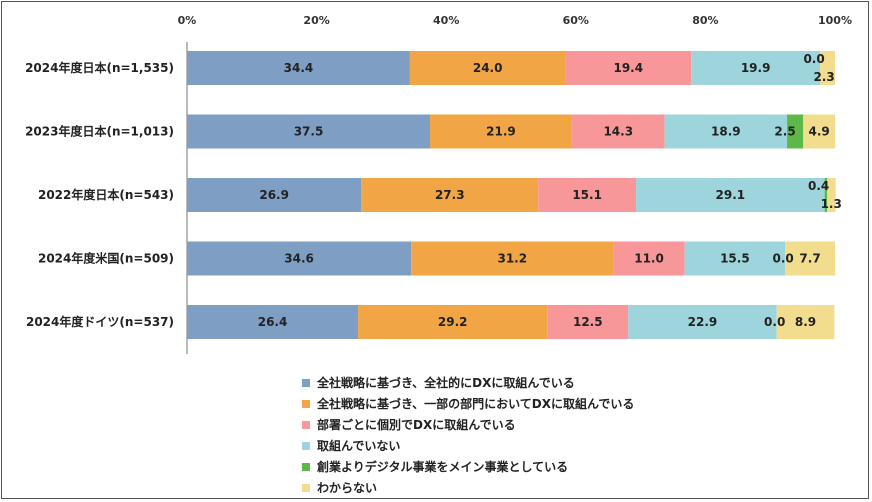 The image size is (872, 502). I want to click on category-label: 2022年度日本(n=543), so click(106, 194).